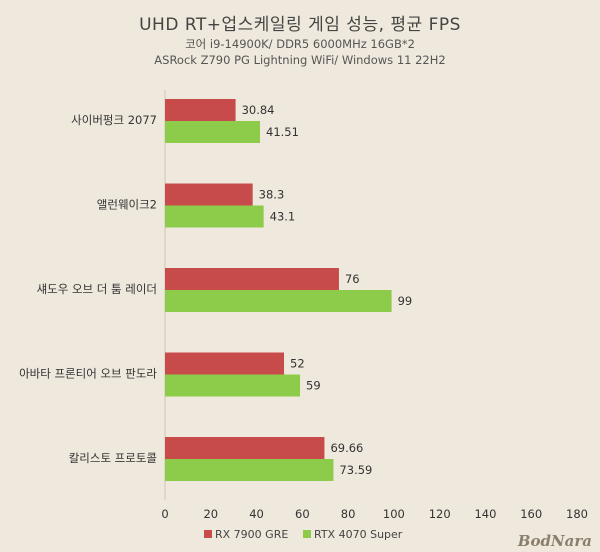 This screenshot has width=600, height=552. I want to click on category-label: 아바타 프론티어 오브 판도라, so click(88, 374).